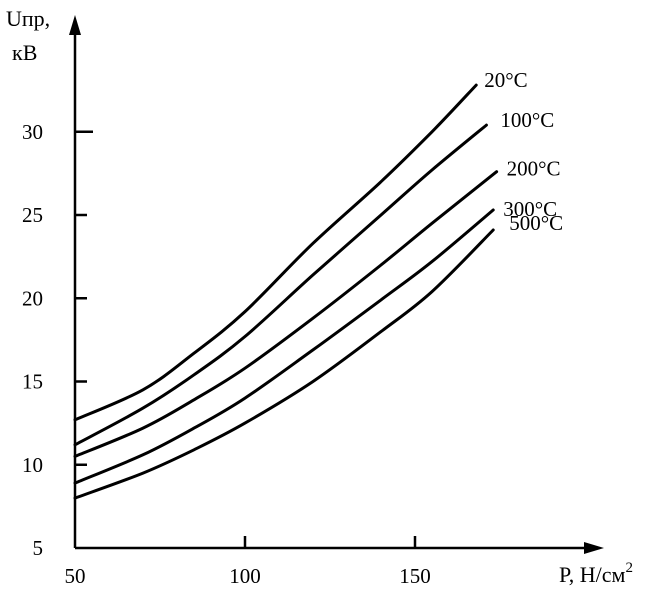 The width and height of the screenshot is (663, 592). Describe the element at coordinates (415, 576) in the screenshot. I see `x-tick-label: 150` at that location.